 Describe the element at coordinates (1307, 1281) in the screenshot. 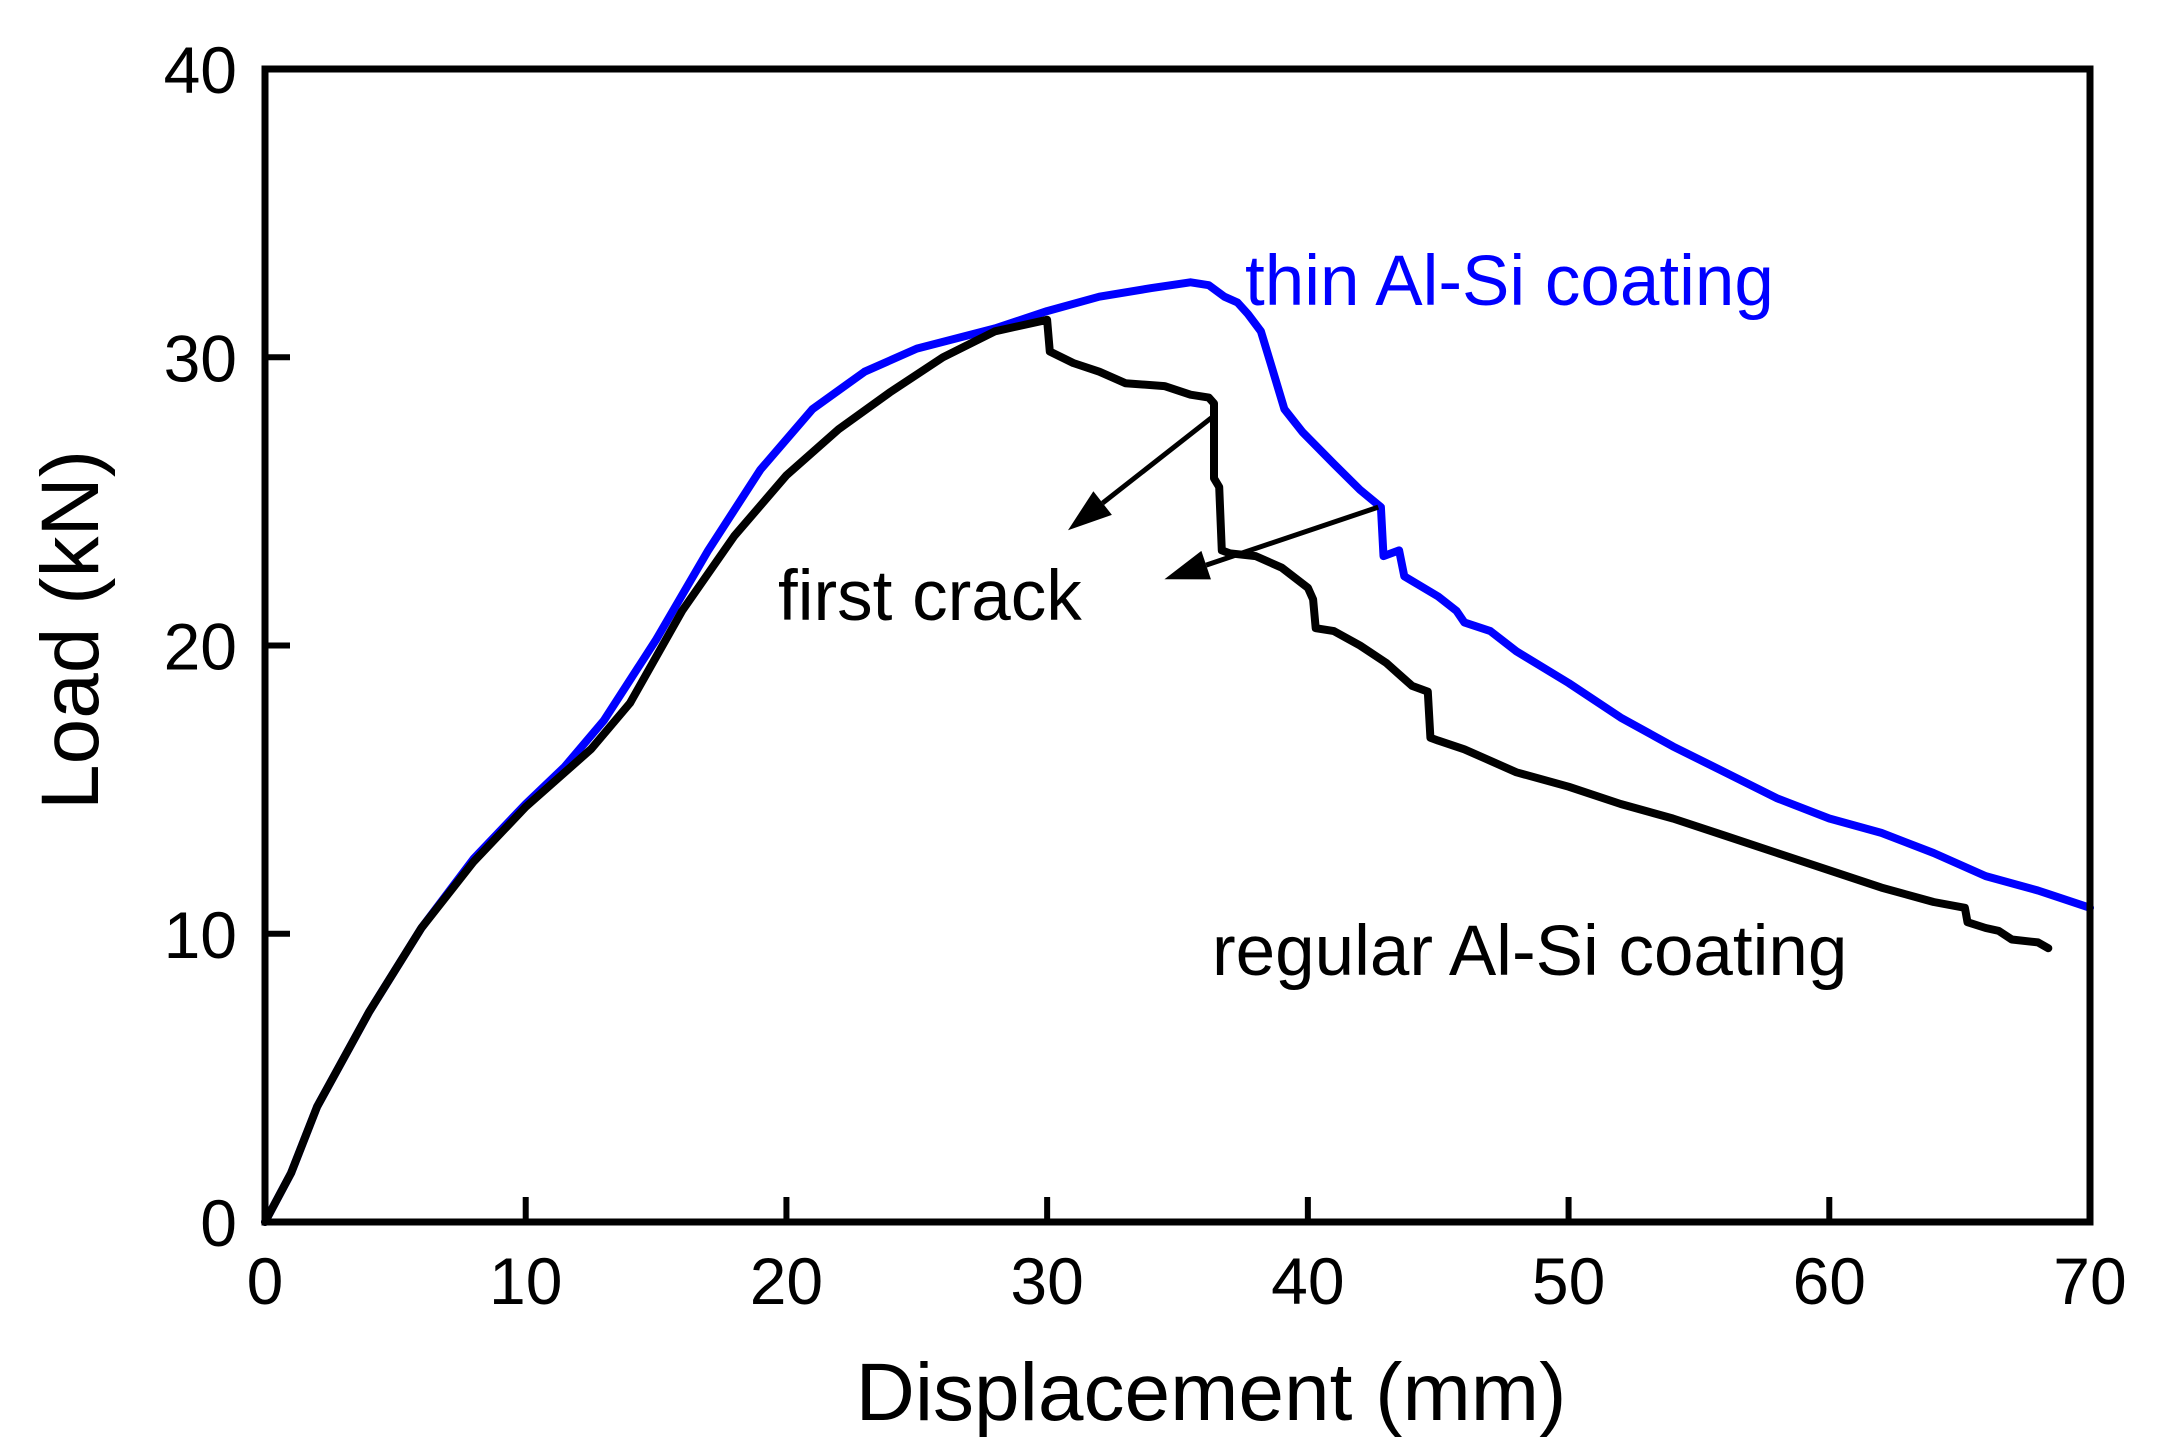

I see `x-tick-label: 40` at that location.